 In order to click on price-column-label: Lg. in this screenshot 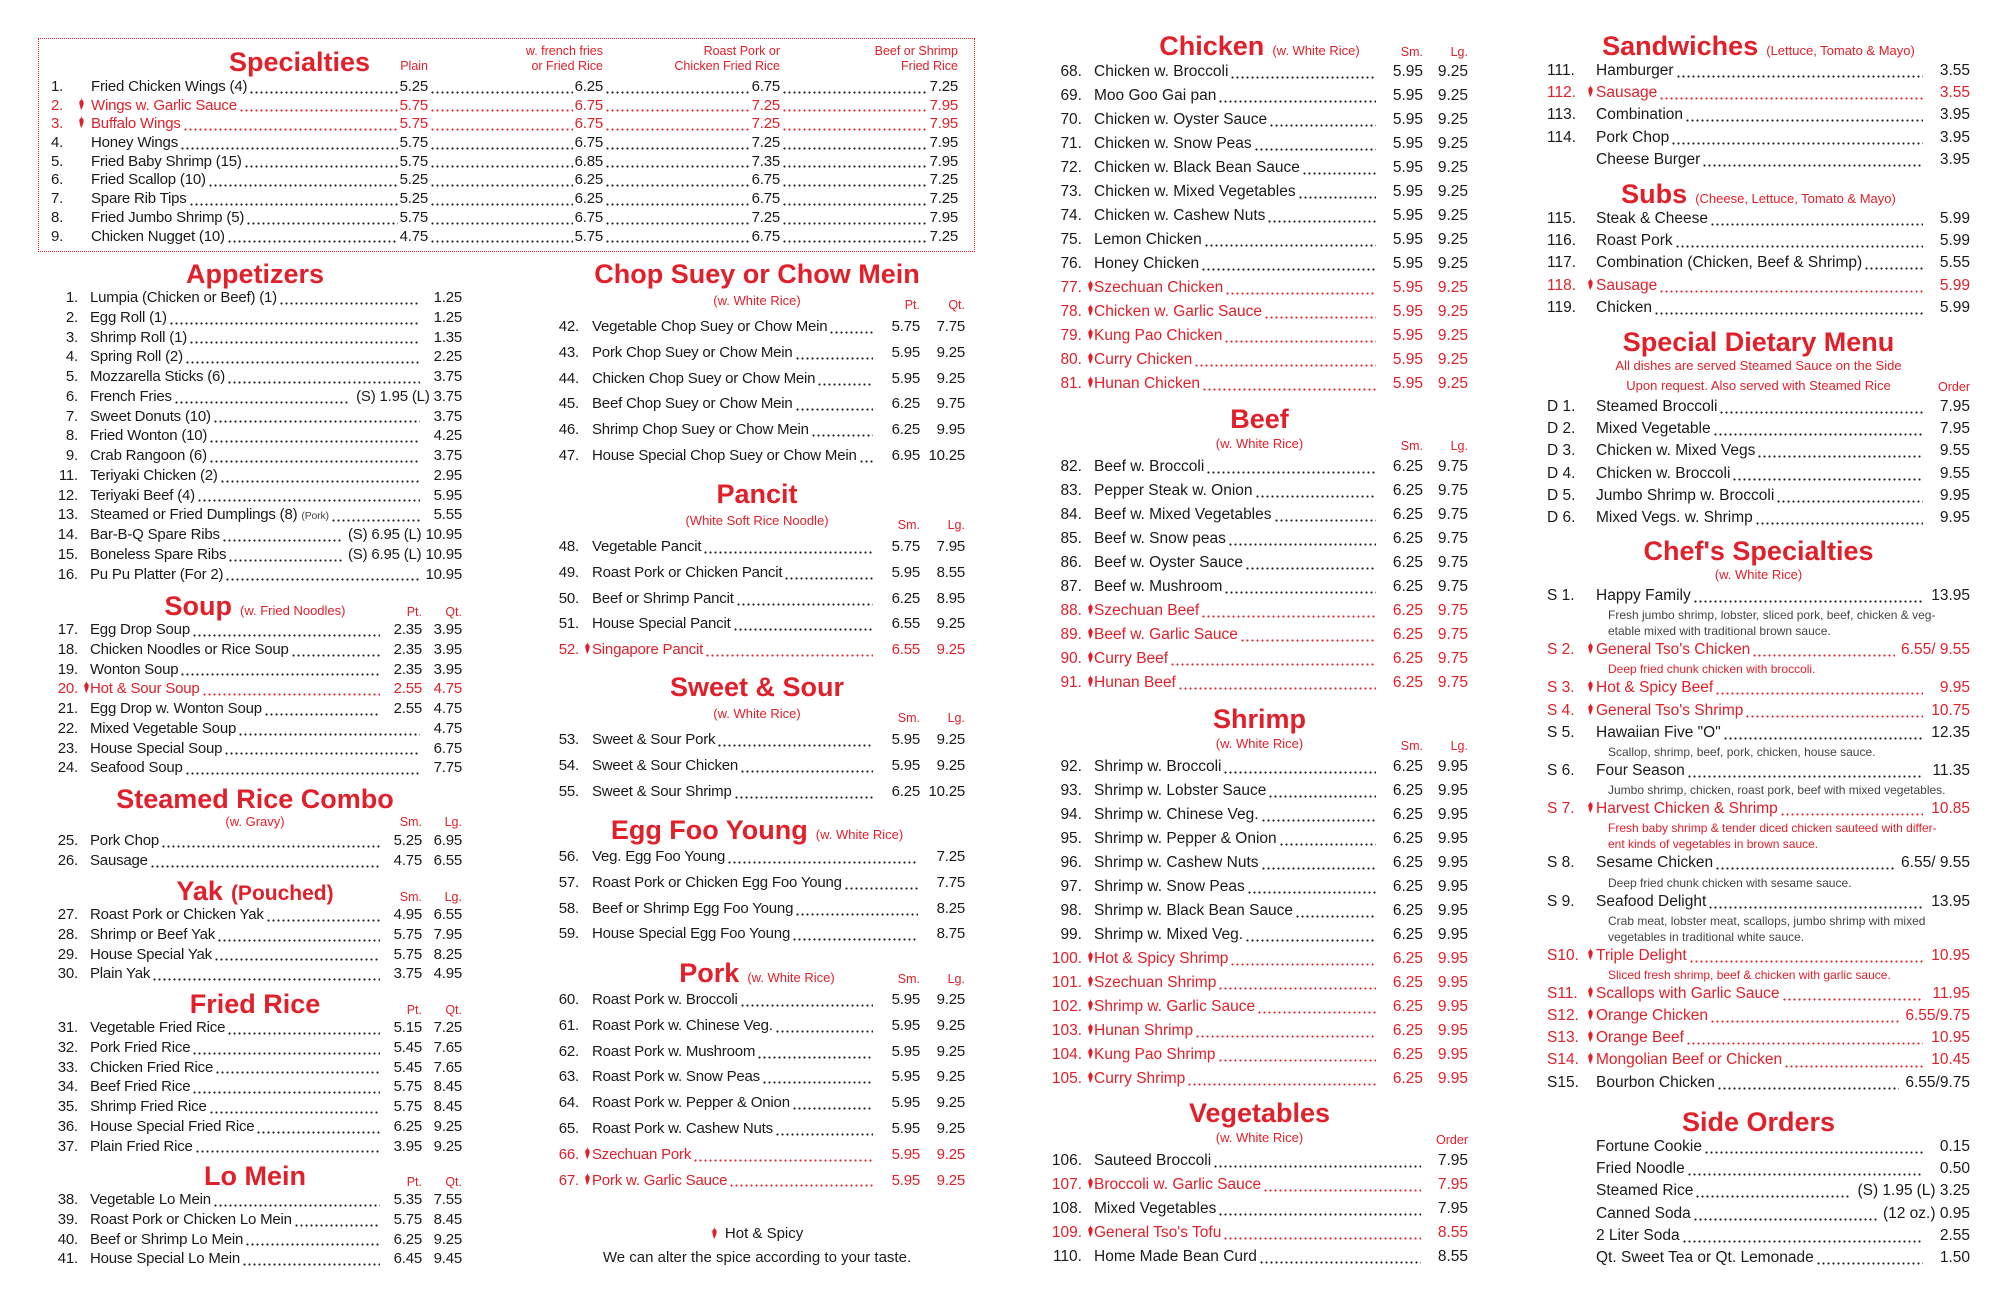, I will do `click(1459, 52)`.